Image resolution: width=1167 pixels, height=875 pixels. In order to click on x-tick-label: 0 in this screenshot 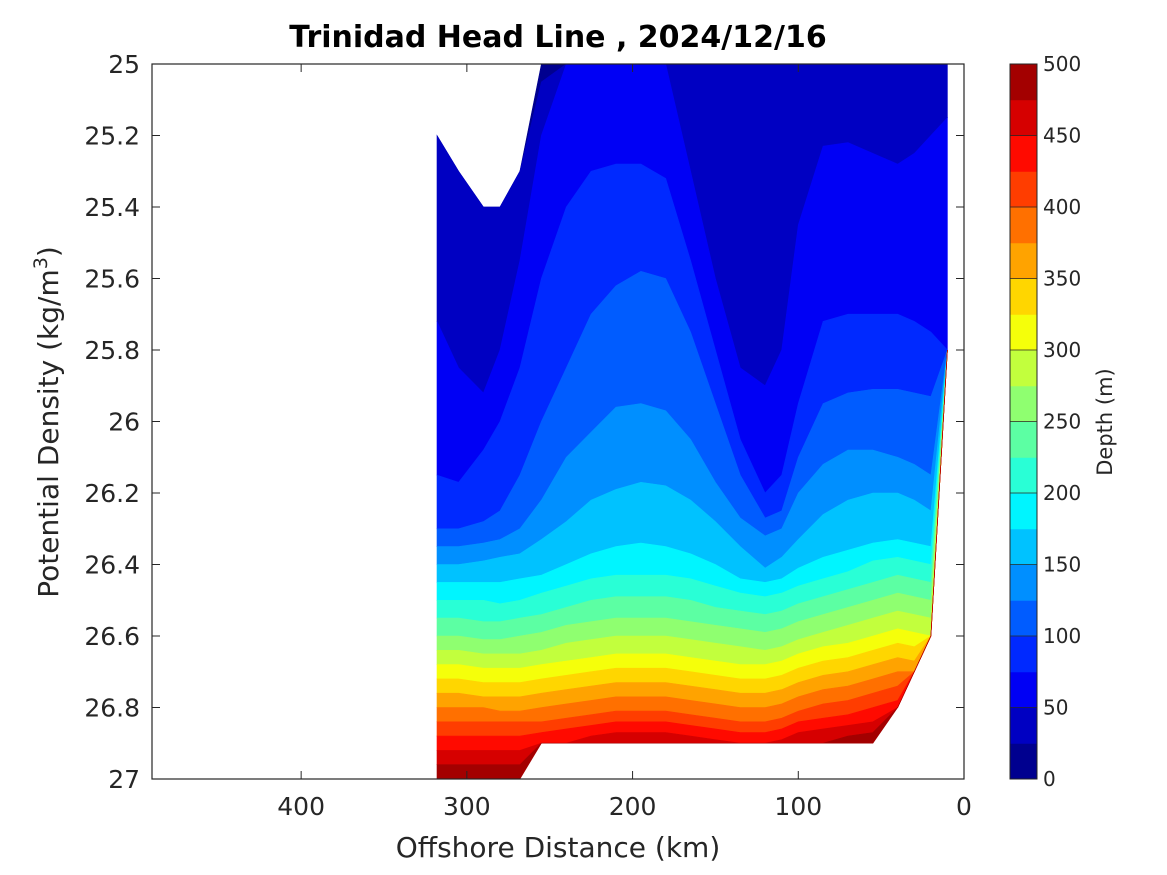, I will do `click(964, 806)`.